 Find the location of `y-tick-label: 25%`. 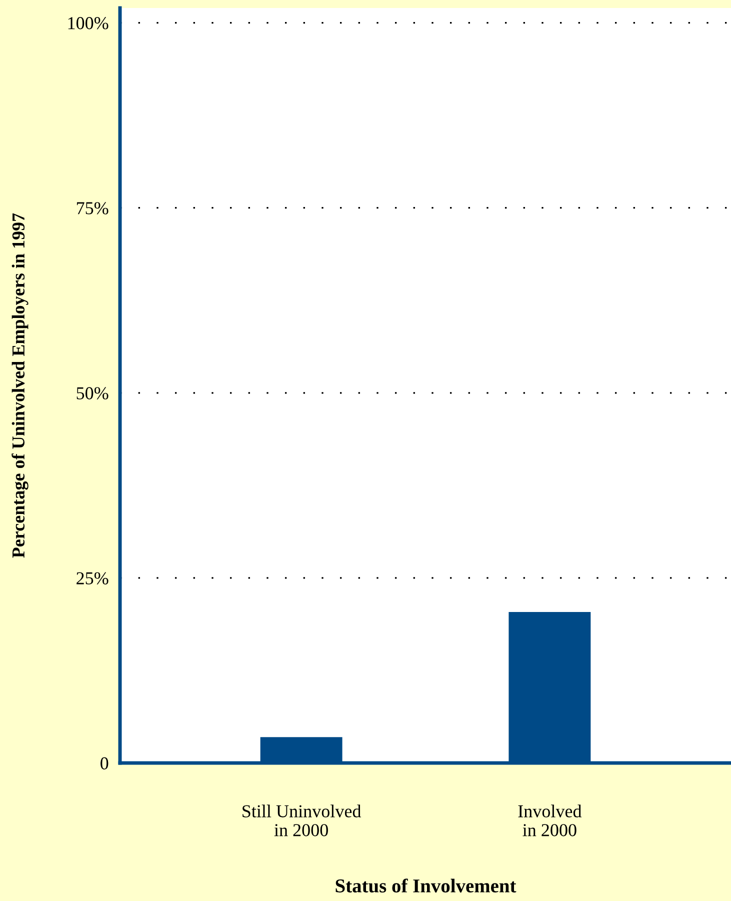

y-tick-label: 25% is located at coordinates (92, 578).